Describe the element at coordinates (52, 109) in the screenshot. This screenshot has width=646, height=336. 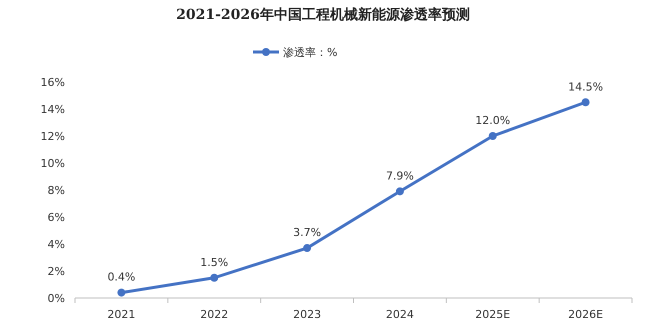
I see `y-tick-label: 14%` at that location.